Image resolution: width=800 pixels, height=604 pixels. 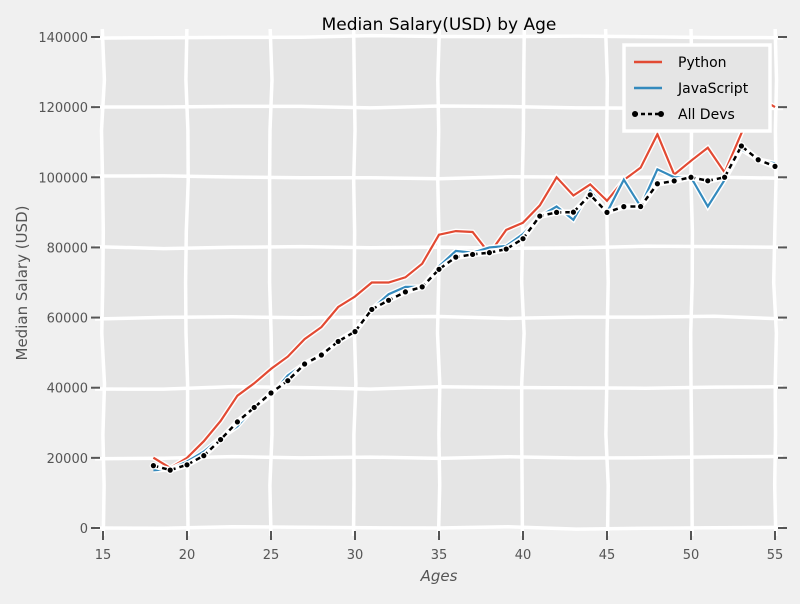 What do you see at coordinates (67, 389) in the screenshot?
I see `y-tick-label: 40000` at bounding box center [67, 389].